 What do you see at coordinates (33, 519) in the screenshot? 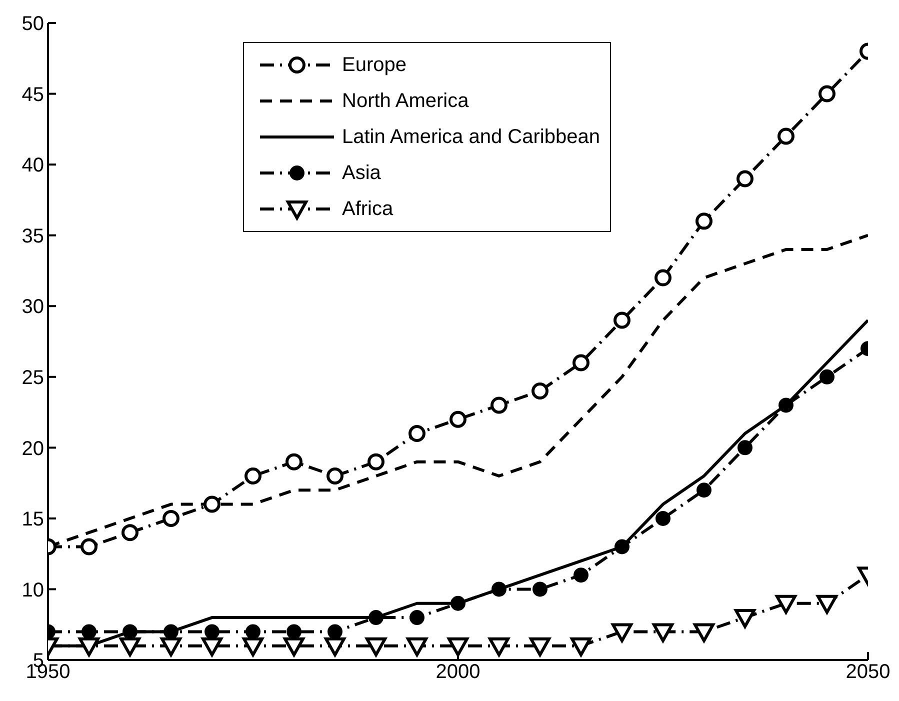
I see `y-tick-label: 15` at bounding box center [33, 519].